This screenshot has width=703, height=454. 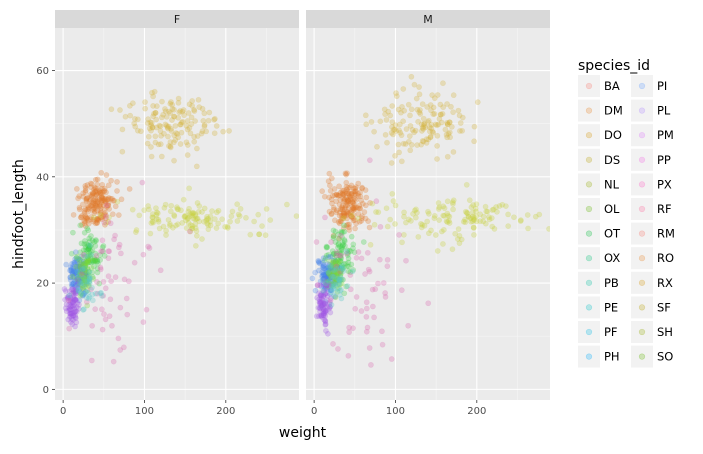 I want to click on legend-label: NL, so click(x=612, y=184).